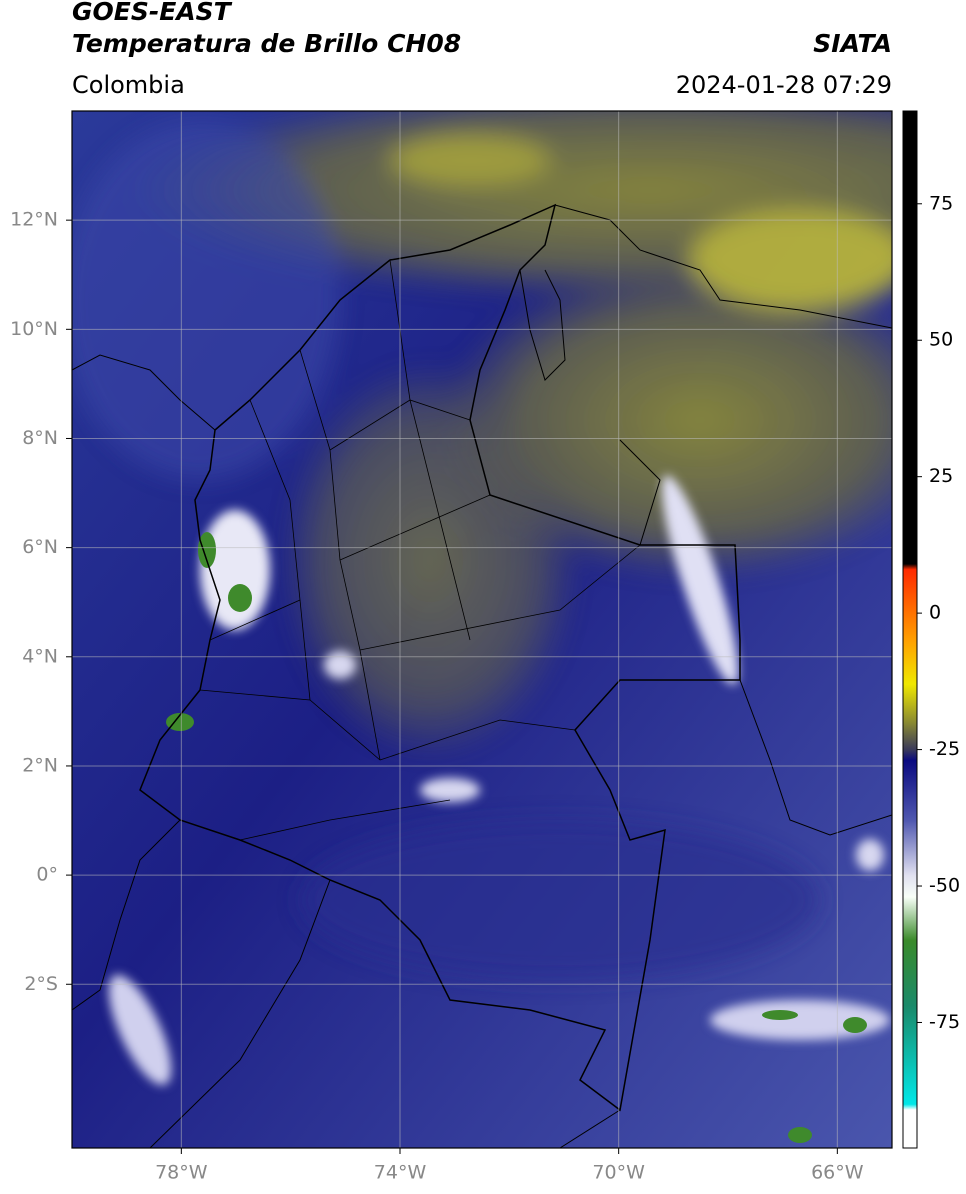  Describe the element at coordinates (128, 85) in the screenshot. I see `region: Colombia` at that location.